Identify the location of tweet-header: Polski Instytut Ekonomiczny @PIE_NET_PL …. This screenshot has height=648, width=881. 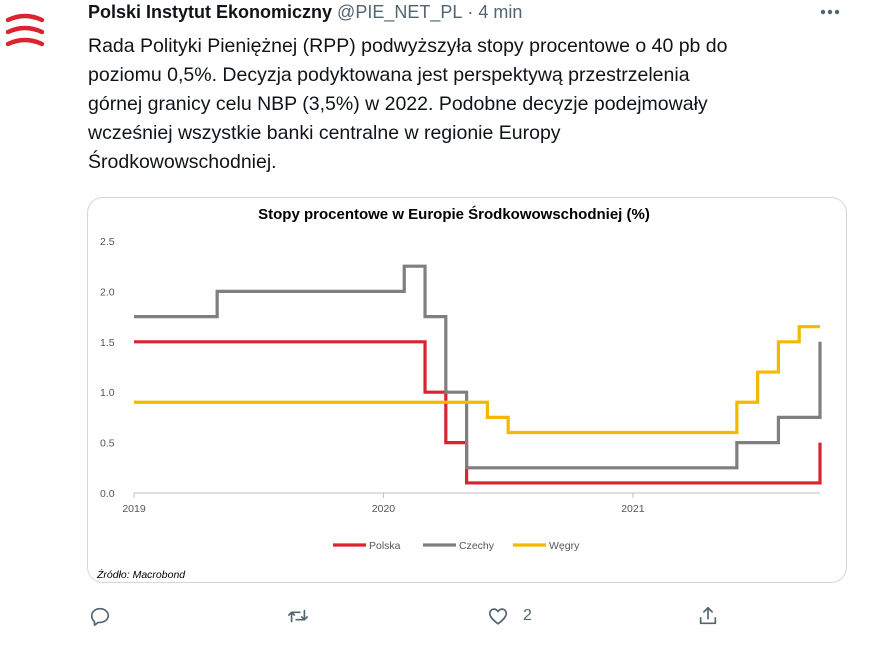
(305, 12).